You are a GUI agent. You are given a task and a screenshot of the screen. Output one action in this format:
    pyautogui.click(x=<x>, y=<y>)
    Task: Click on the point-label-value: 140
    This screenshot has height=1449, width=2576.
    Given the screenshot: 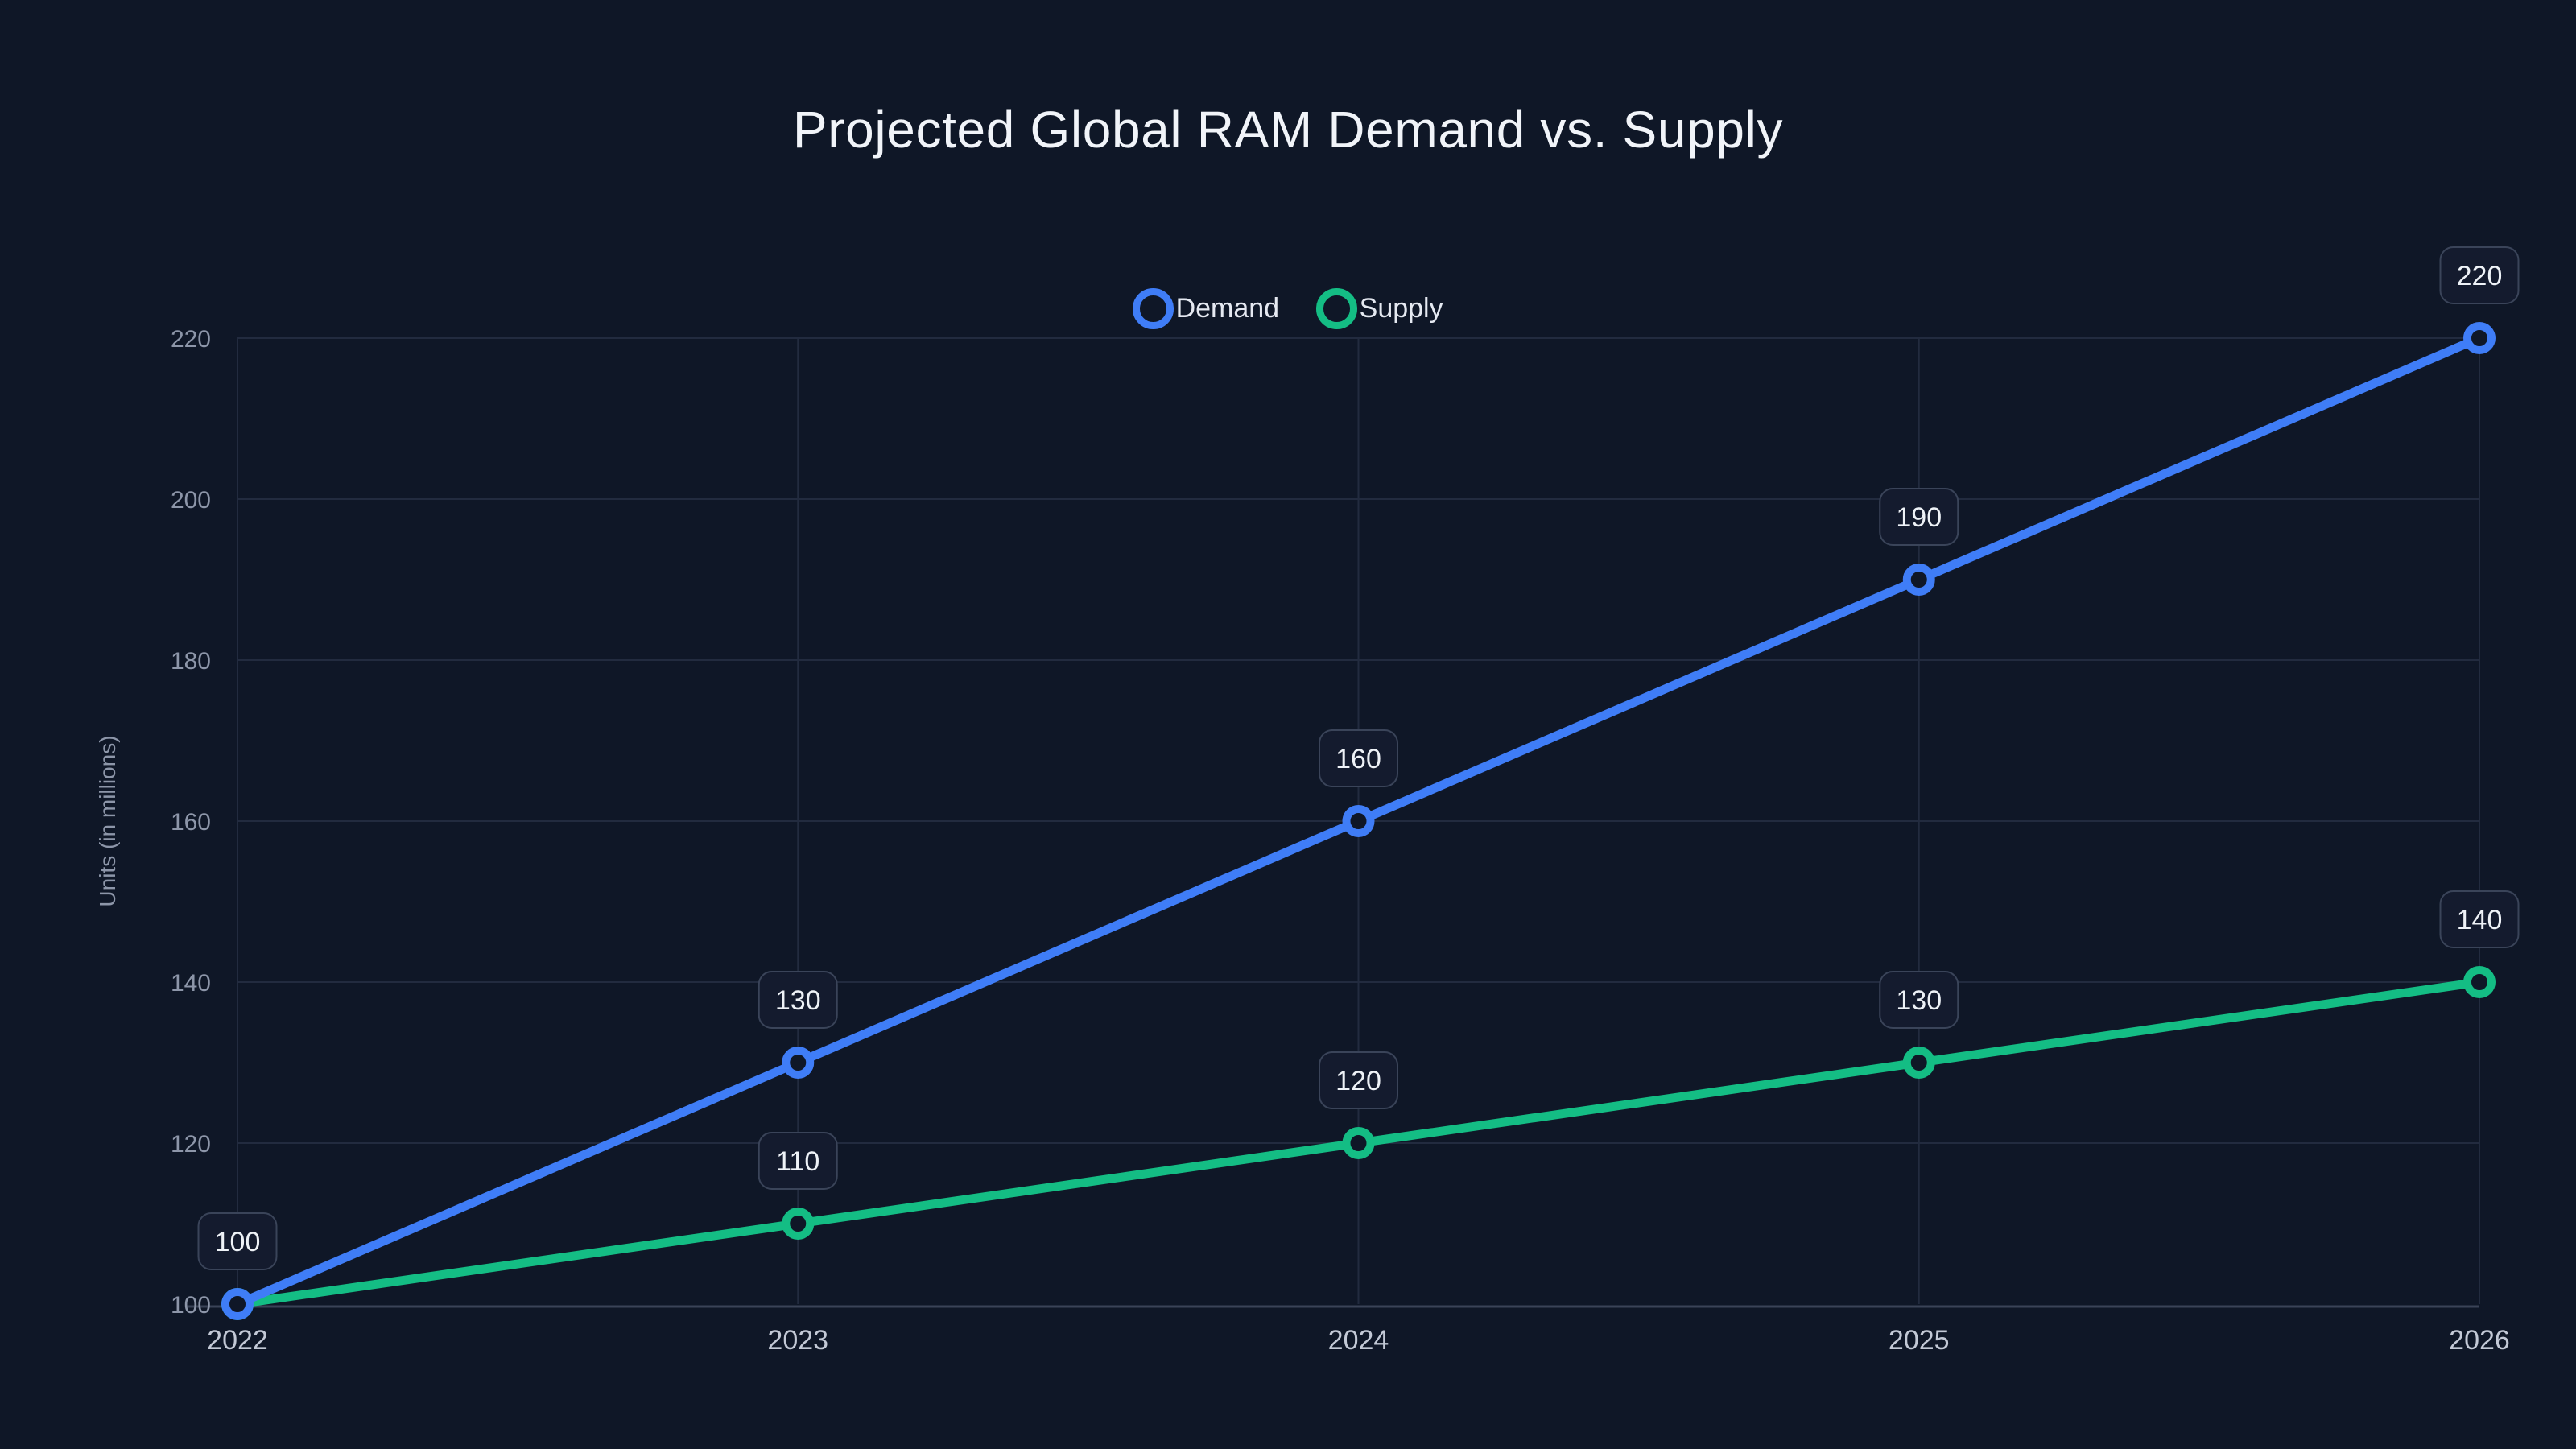 What is the action you would take?
    pyautogui.click(x=2480, y=920)
    